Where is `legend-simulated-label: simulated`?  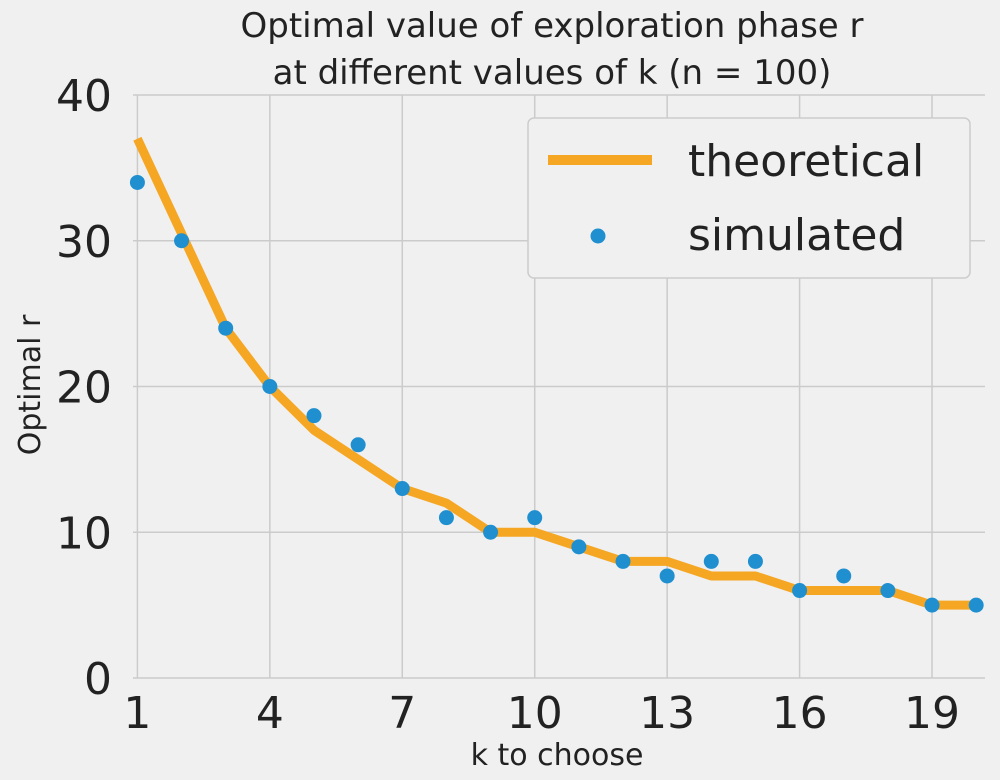
legend-simulated-label: simulated is located at coordinates (796, 235).